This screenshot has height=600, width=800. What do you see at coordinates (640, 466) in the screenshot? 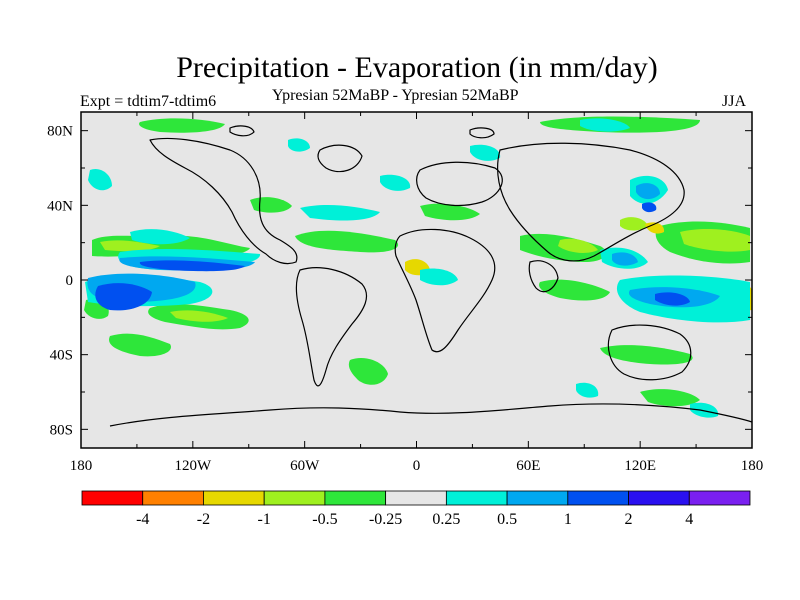
I see `lon-tick-label: 120E` at bounding box center [640, 466].